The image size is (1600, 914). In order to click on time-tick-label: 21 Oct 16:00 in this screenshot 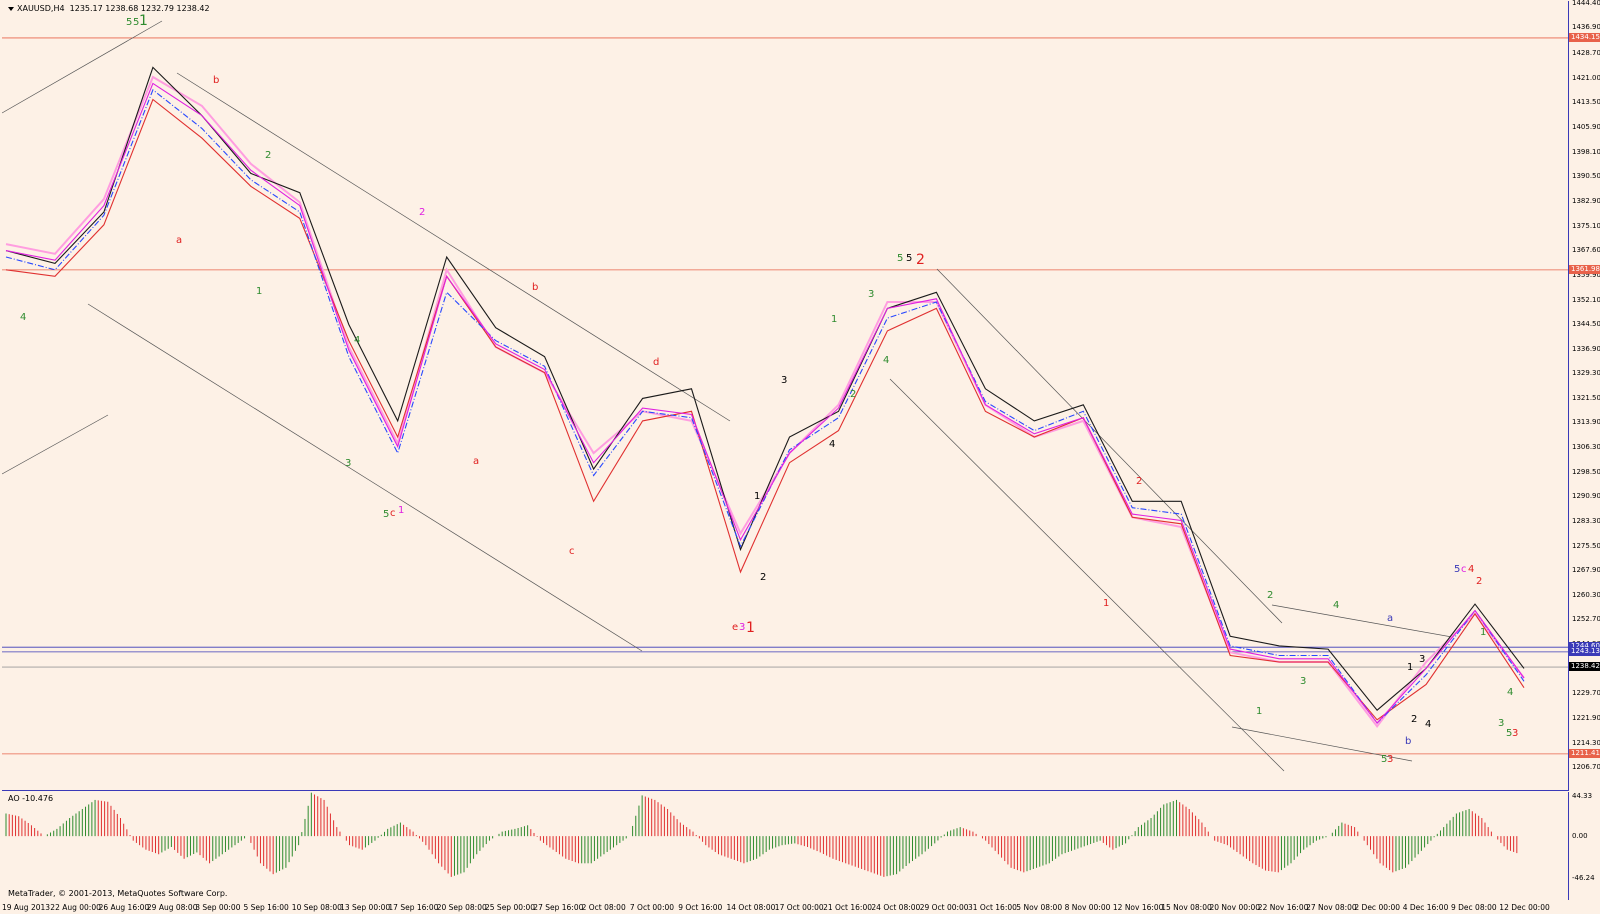, I will do `click(847, 907)`.